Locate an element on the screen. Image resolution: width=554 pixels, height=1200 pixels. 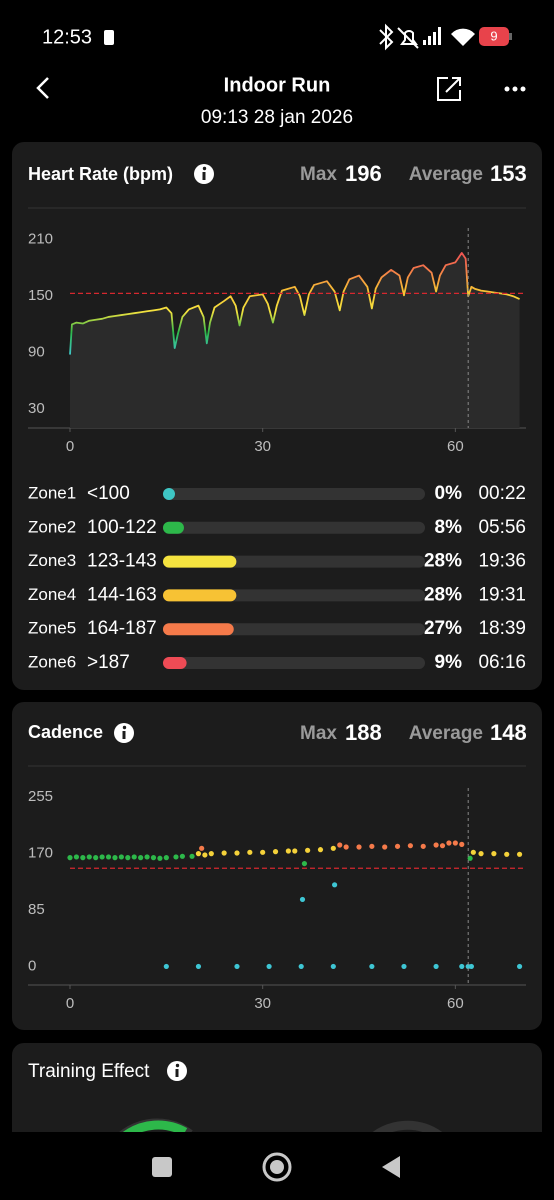
back-nav-button is located at coordinates (391, 1167).